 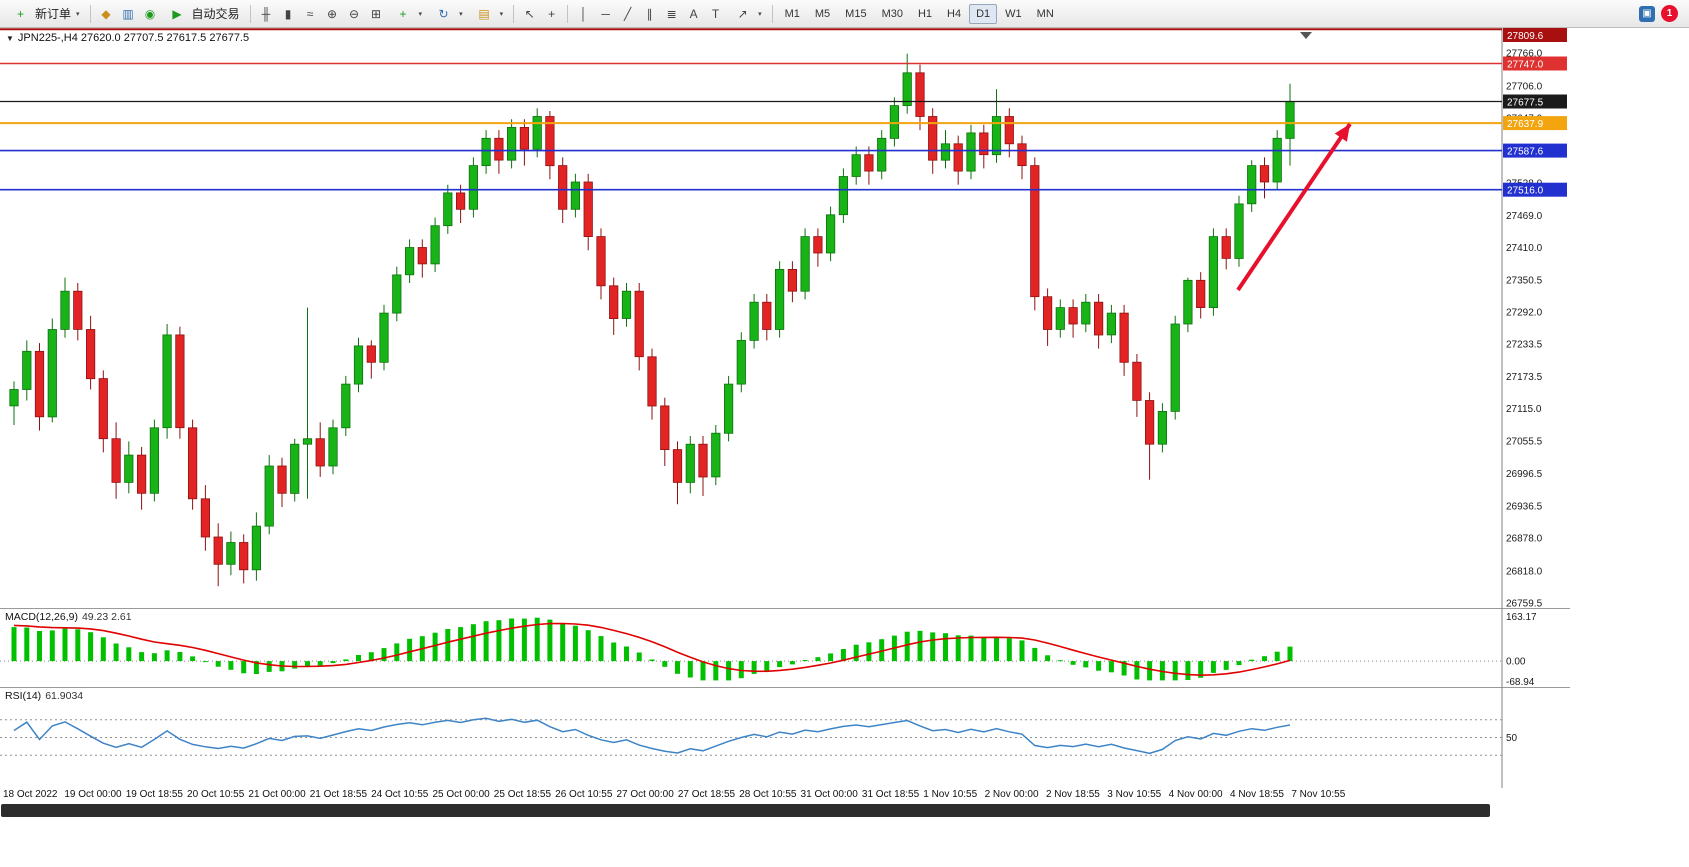 What do you see at coordinates (584, 794) in the screenshot?
I see `time-axis-label: 26 Oct 10:55` at bounding box center [584, 794].